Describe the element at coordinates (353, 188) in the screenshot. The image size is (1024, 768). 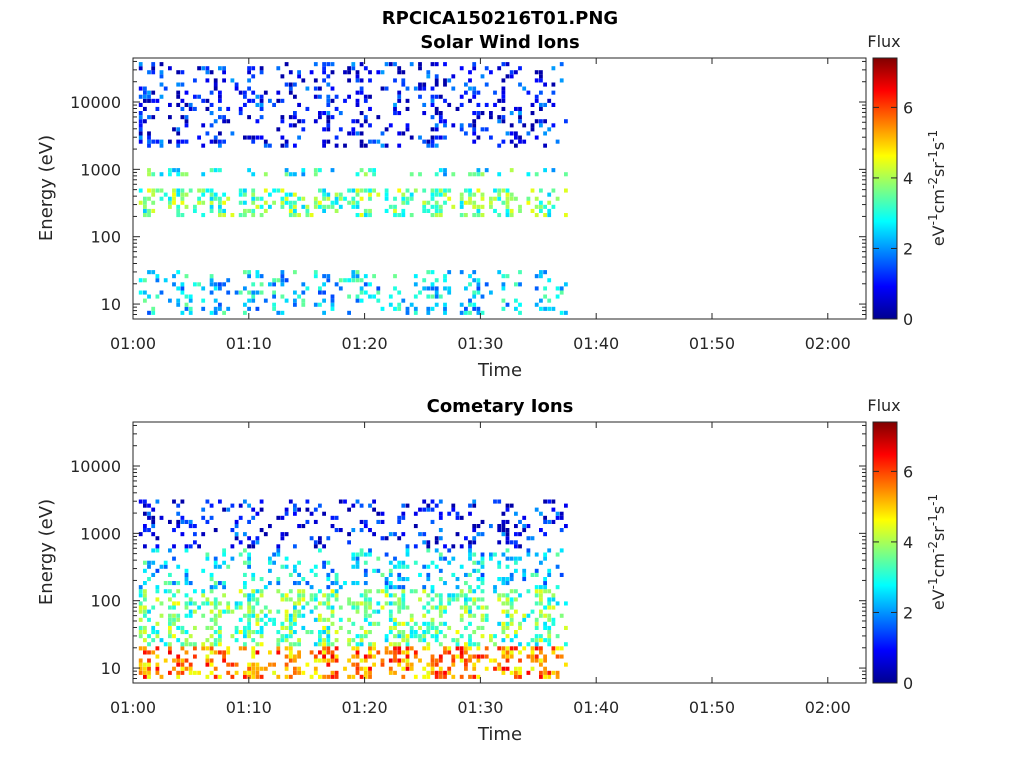
I see `heatmap-cells-solar-wind` at that location.